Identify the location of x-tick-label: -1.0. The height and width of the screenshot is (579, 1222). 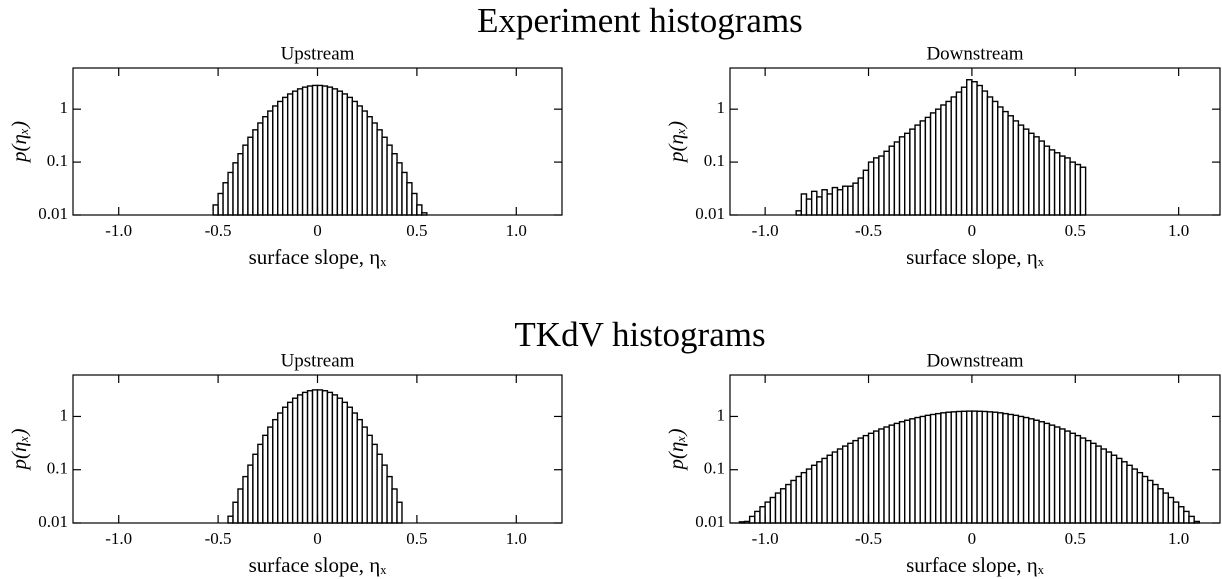
(765, 230).